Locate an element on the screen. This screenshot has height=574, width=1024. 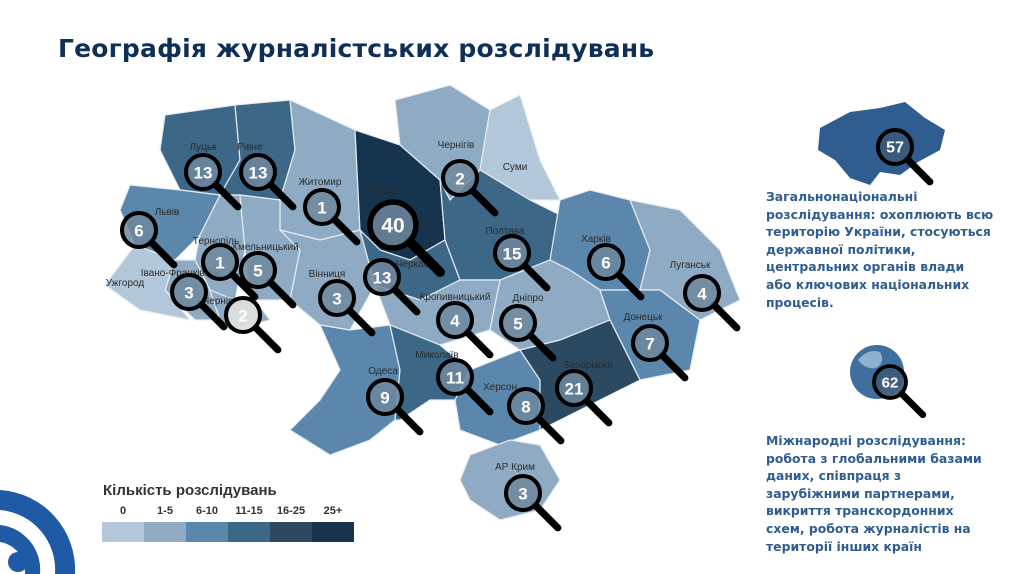
region-label: Чернівці is located at coordinates (222, 301).